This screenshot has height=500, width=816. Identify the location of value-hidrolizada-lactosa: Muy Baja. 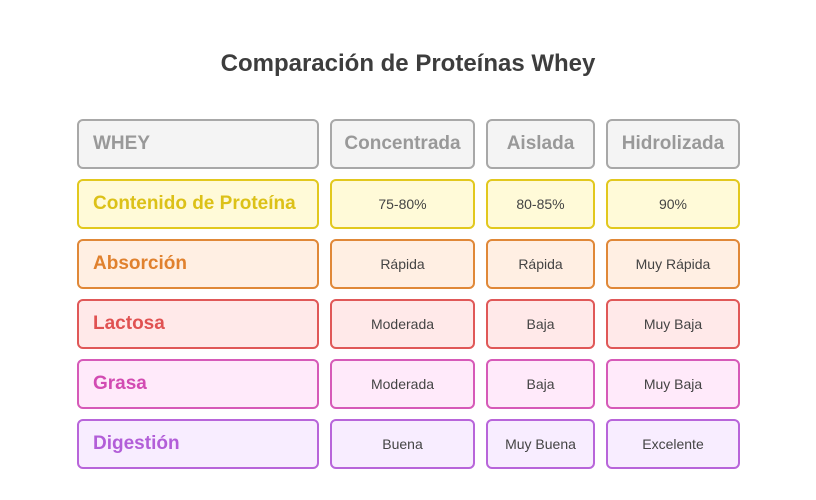
(673, 324).